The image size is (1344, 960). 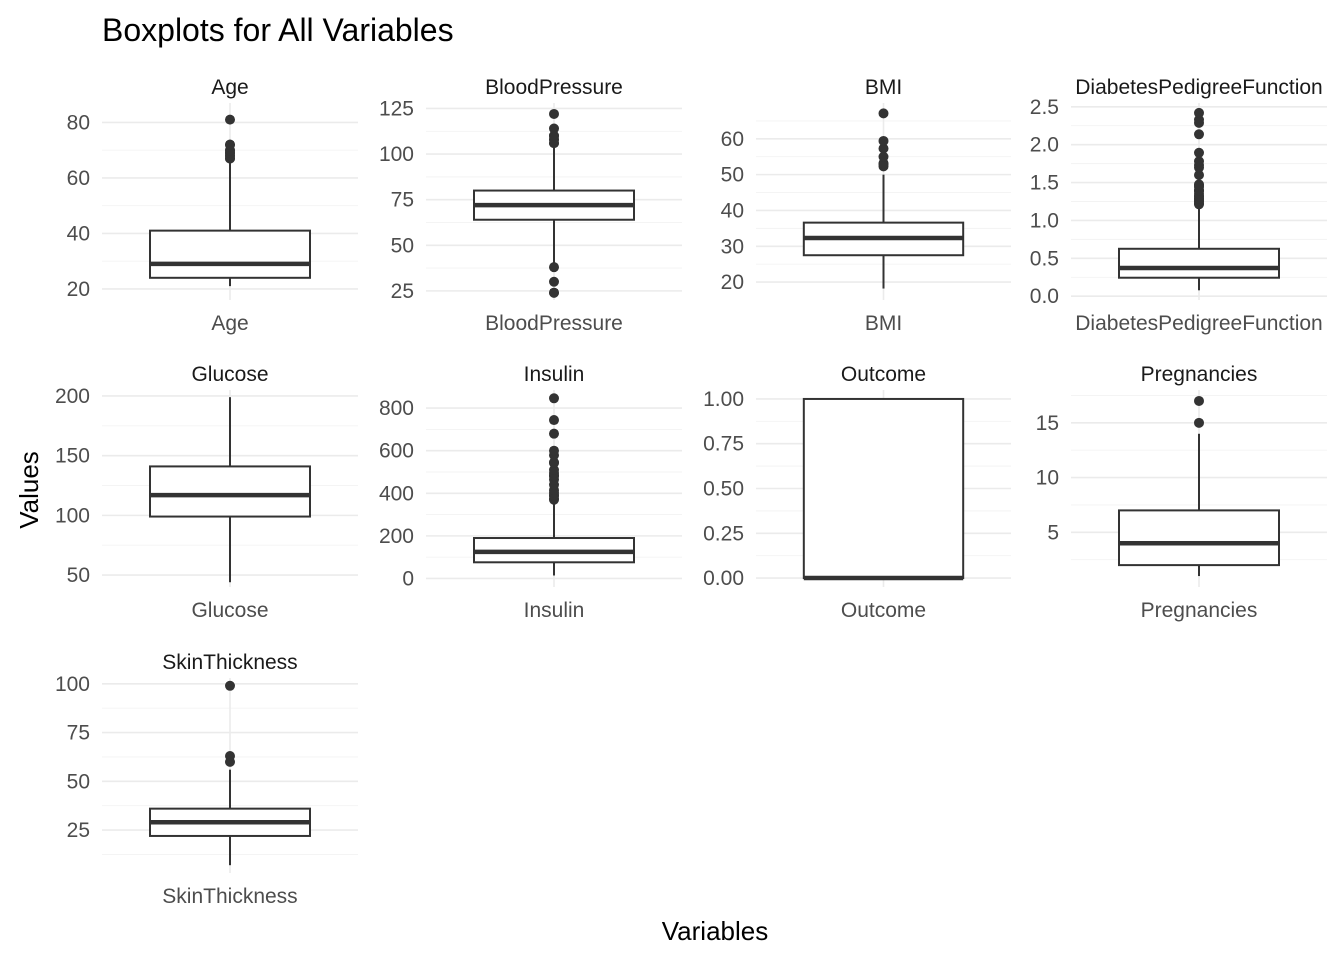 I want to click on y-tick-label: 800, so click(x=396, y=408).